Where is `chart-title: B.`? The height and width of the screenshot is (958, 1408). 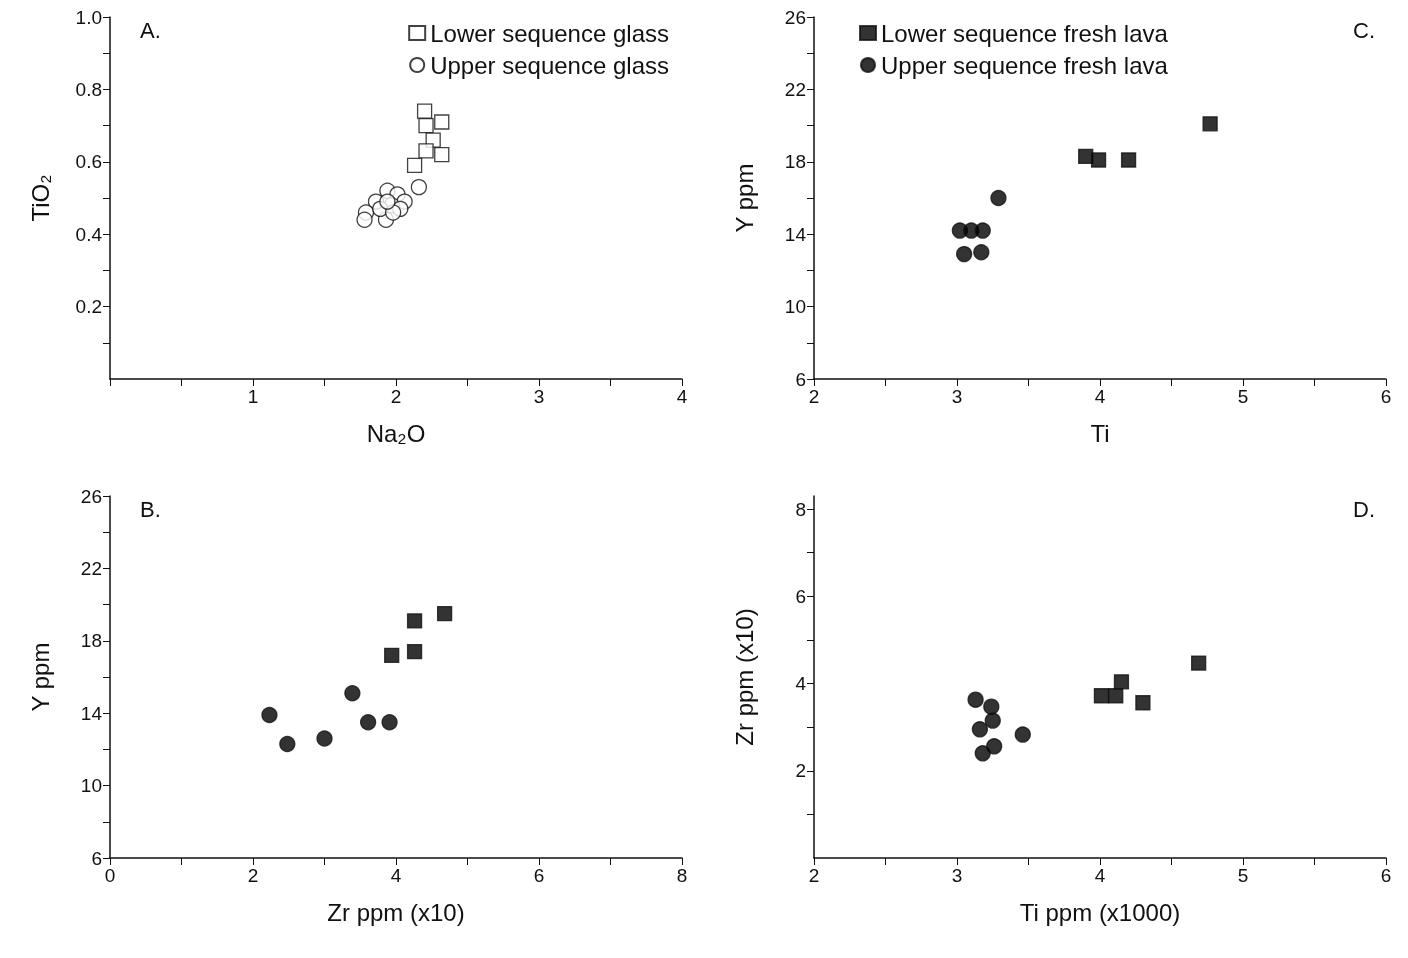
chart-title: B. is located at coordinates (150, 509).